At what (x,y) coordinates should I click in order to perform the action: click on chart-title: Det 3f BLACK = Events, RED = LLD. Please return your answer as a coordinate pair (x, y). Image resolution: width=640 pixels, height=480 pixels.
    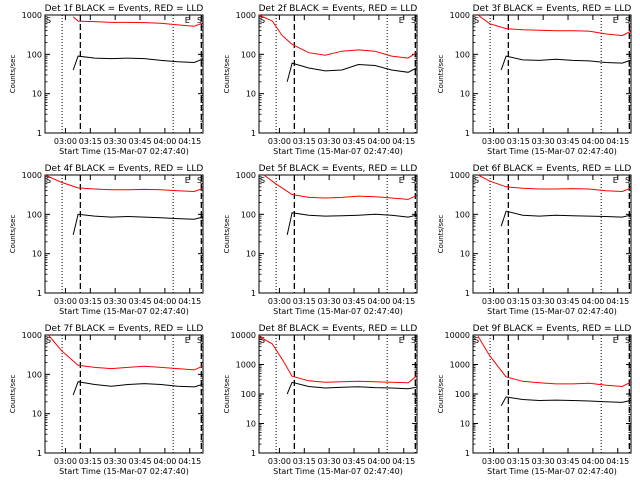
    Looking at the image, I should click on (552, 9).